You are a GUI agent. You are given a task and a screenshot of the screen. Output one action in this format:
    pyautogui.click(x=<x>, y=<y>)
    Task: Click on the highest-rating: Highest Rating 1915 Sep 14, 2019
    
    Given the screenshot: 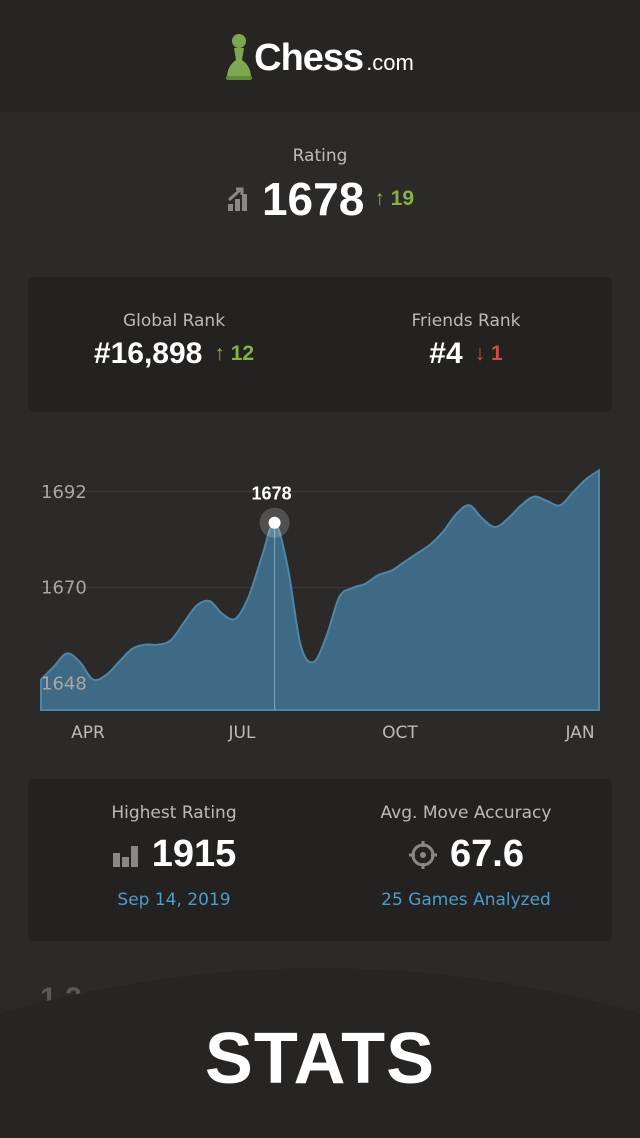 What is the action you would take?
    pyautogui.click(x=174, y=872)
    